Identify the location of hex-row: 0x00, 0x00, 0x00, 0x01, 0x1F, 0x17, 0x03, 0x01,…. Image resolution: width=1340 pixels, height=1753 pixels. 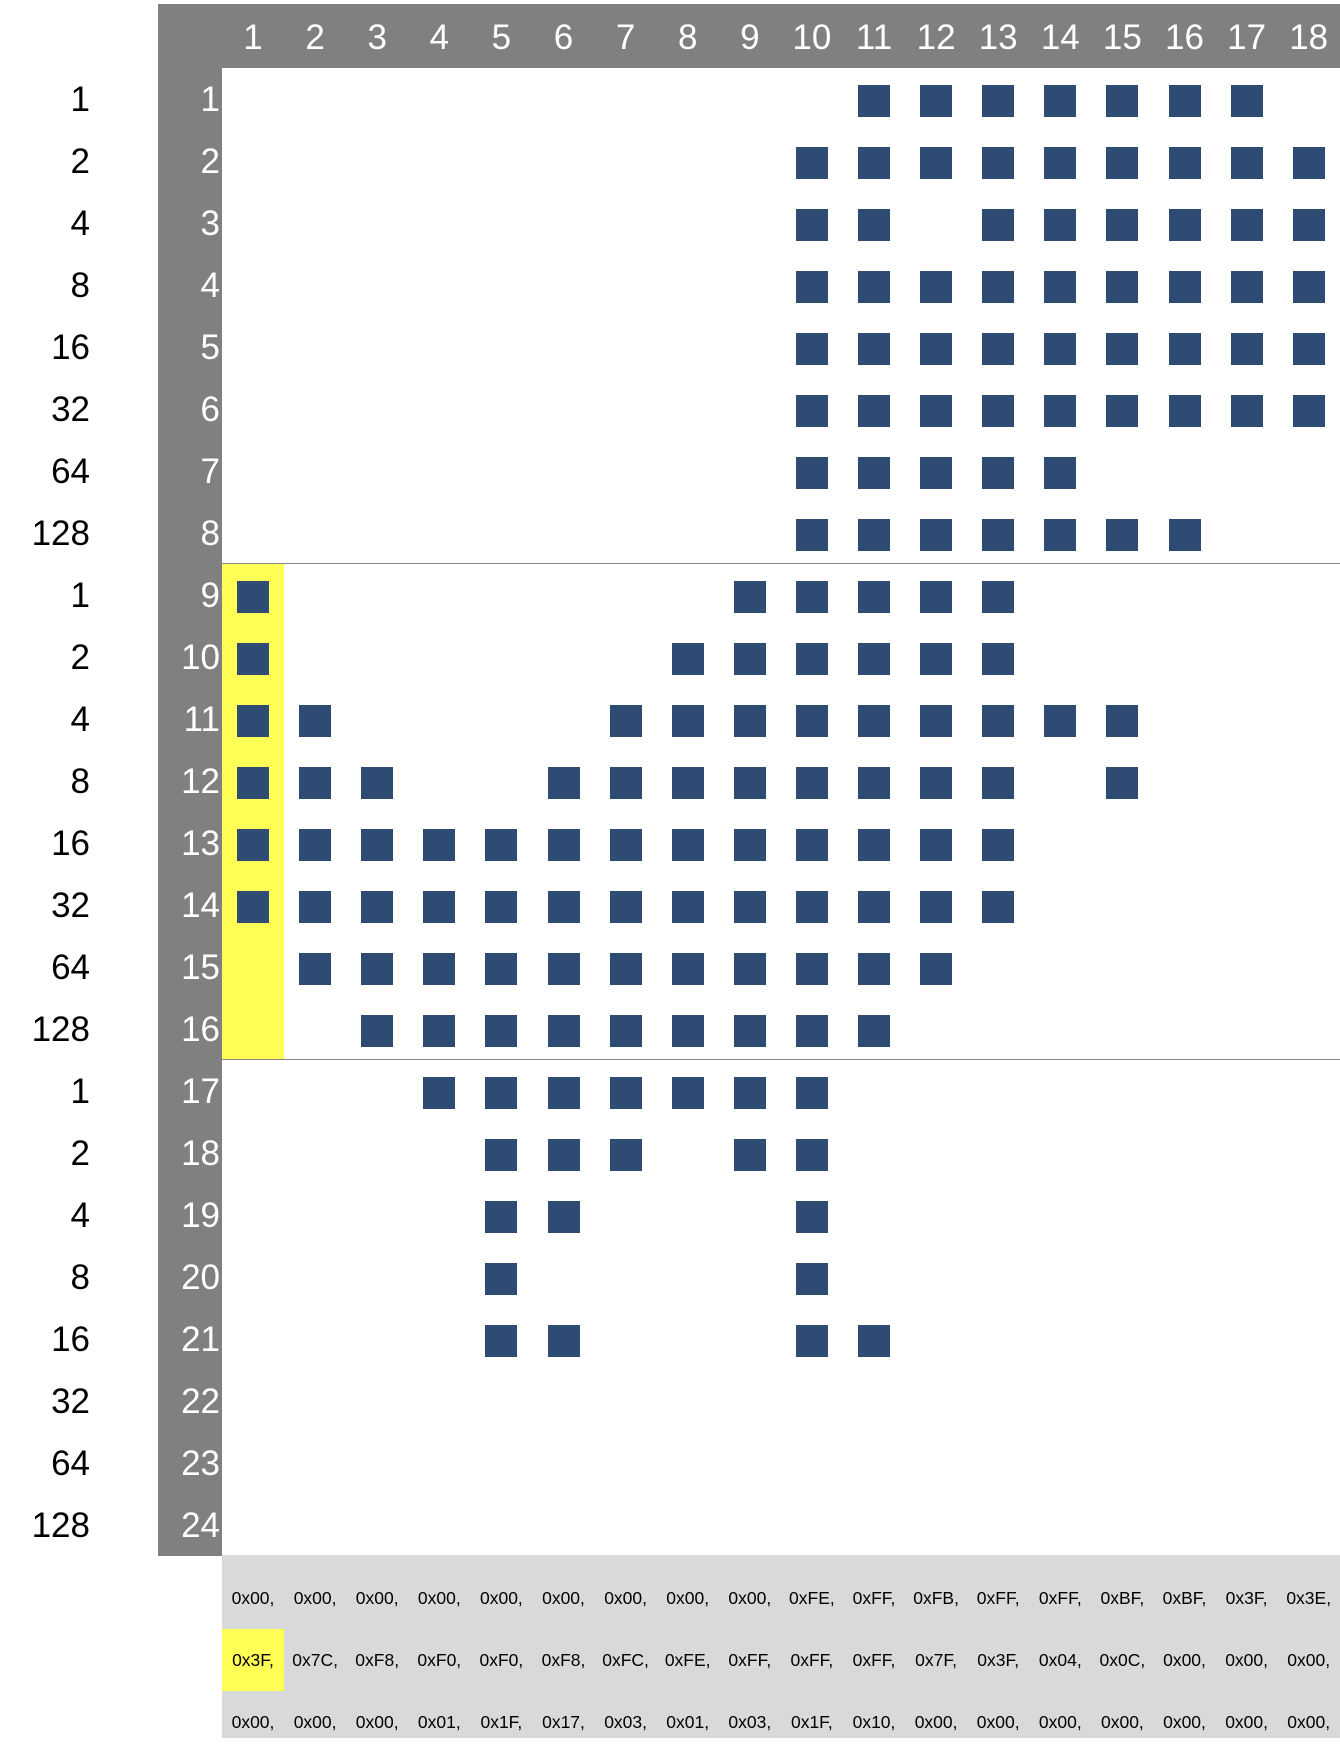
(781, 1722).